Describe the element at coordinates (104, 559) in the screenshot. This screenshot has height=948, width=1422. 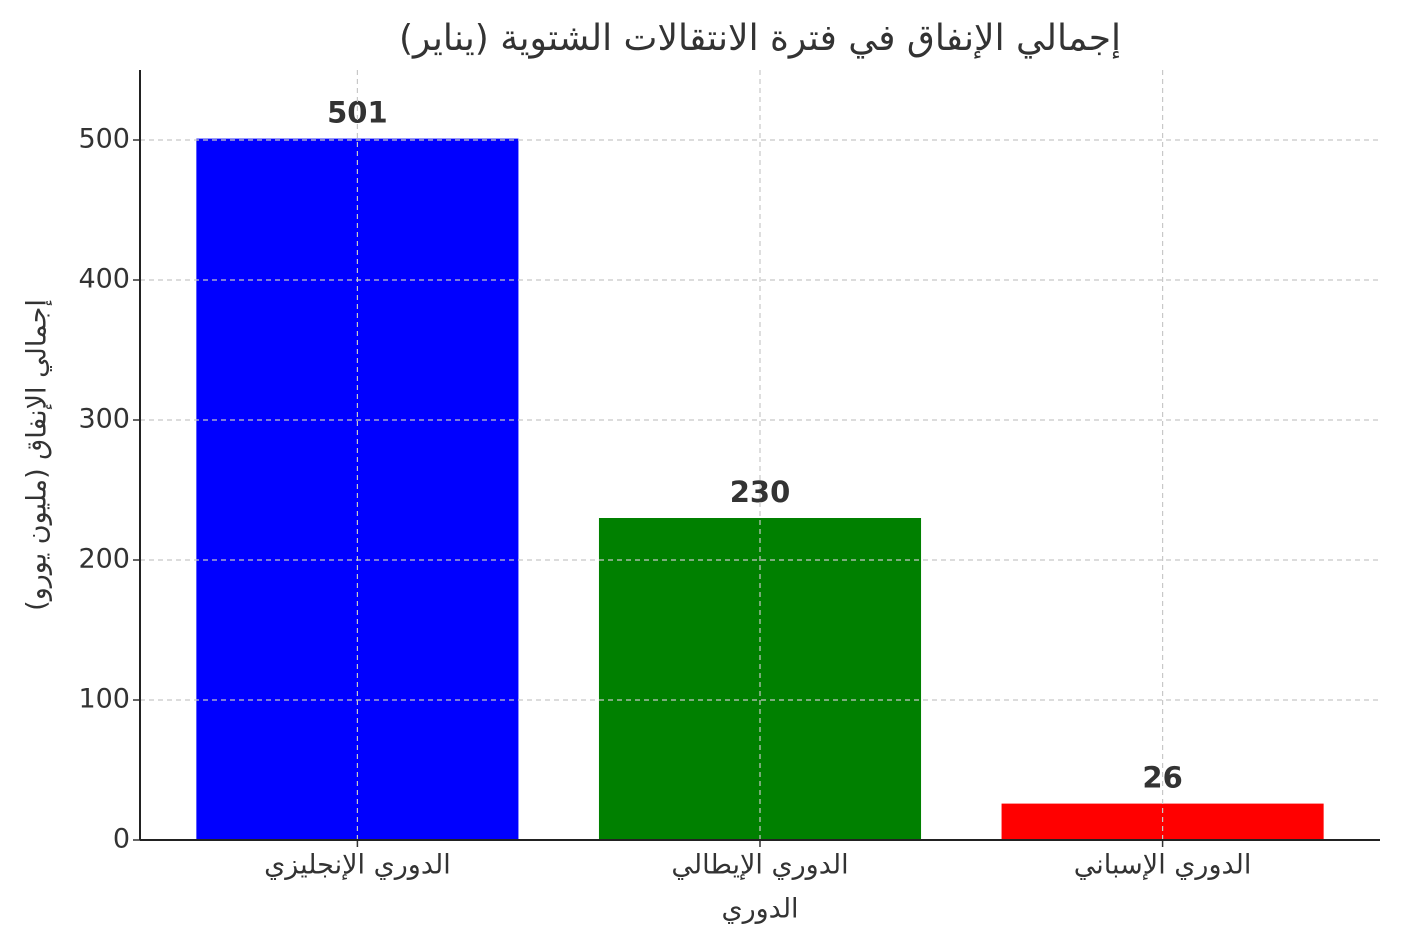
I see `y-tick-label: 200` at that location.